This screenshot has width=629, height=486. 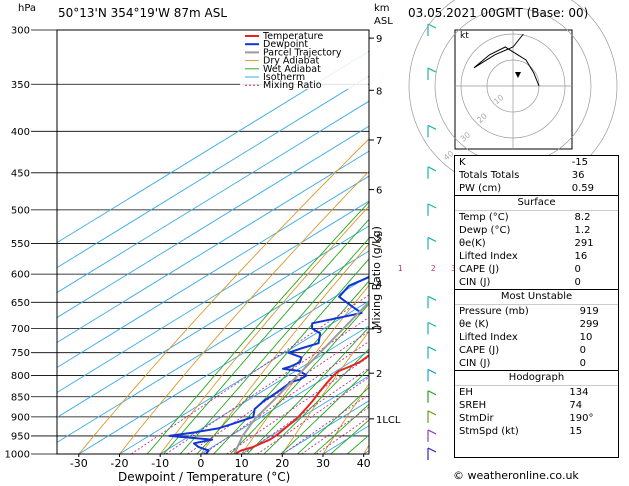 What do you see at coordinates (525, 230) in the screenshot?
I see `surface-row: Dewp (°C) 1.2` at bounding box center [525, 230].